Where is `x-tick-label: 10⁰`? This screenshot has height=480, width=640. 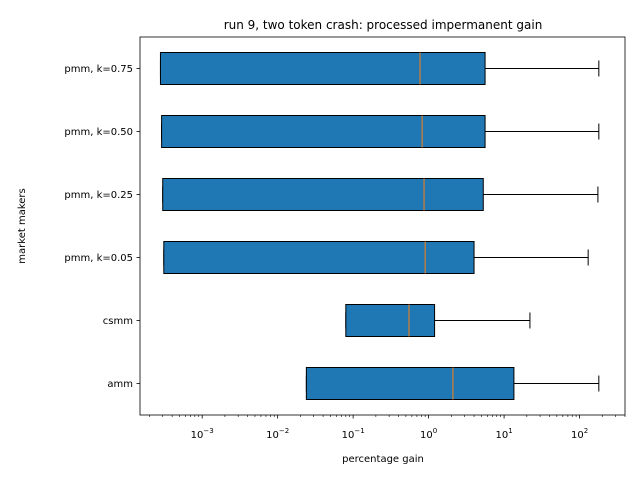 x-tick-label: 10⁰ is located at coordinates (428, 434).